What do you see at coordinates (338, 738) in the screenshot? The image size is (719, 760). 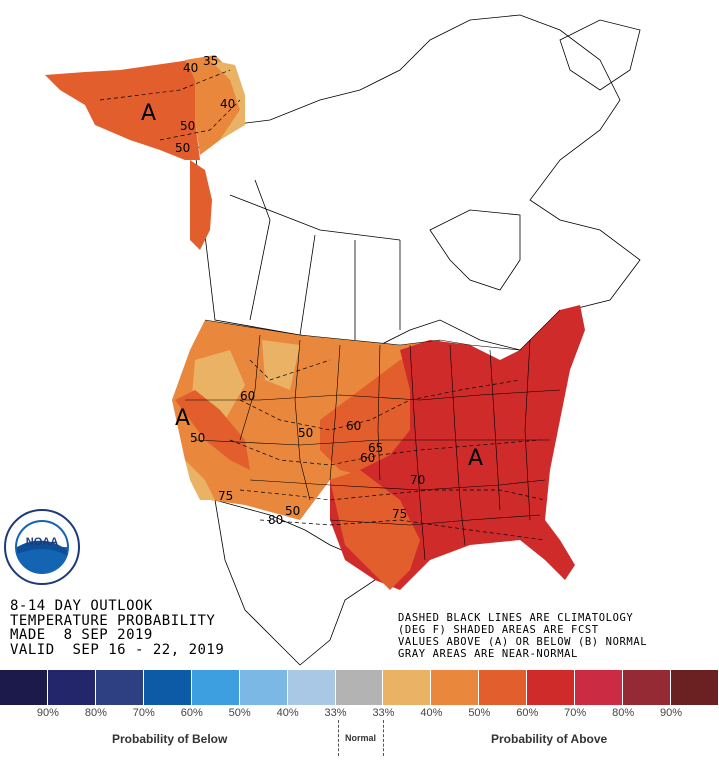 I see `normal-divider-left` at bounding box center [338, 738].